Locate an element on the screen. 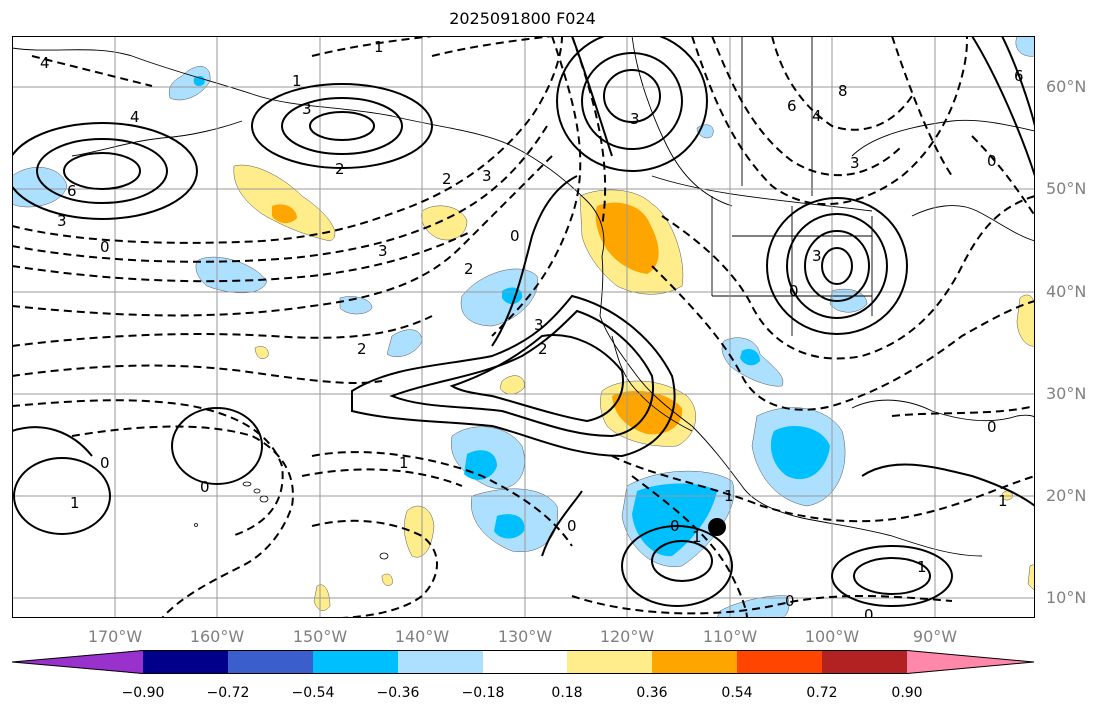 The width and height of the screenshot is (1105, 712). lon-label: 150°W is located at coordinates (320, 636).